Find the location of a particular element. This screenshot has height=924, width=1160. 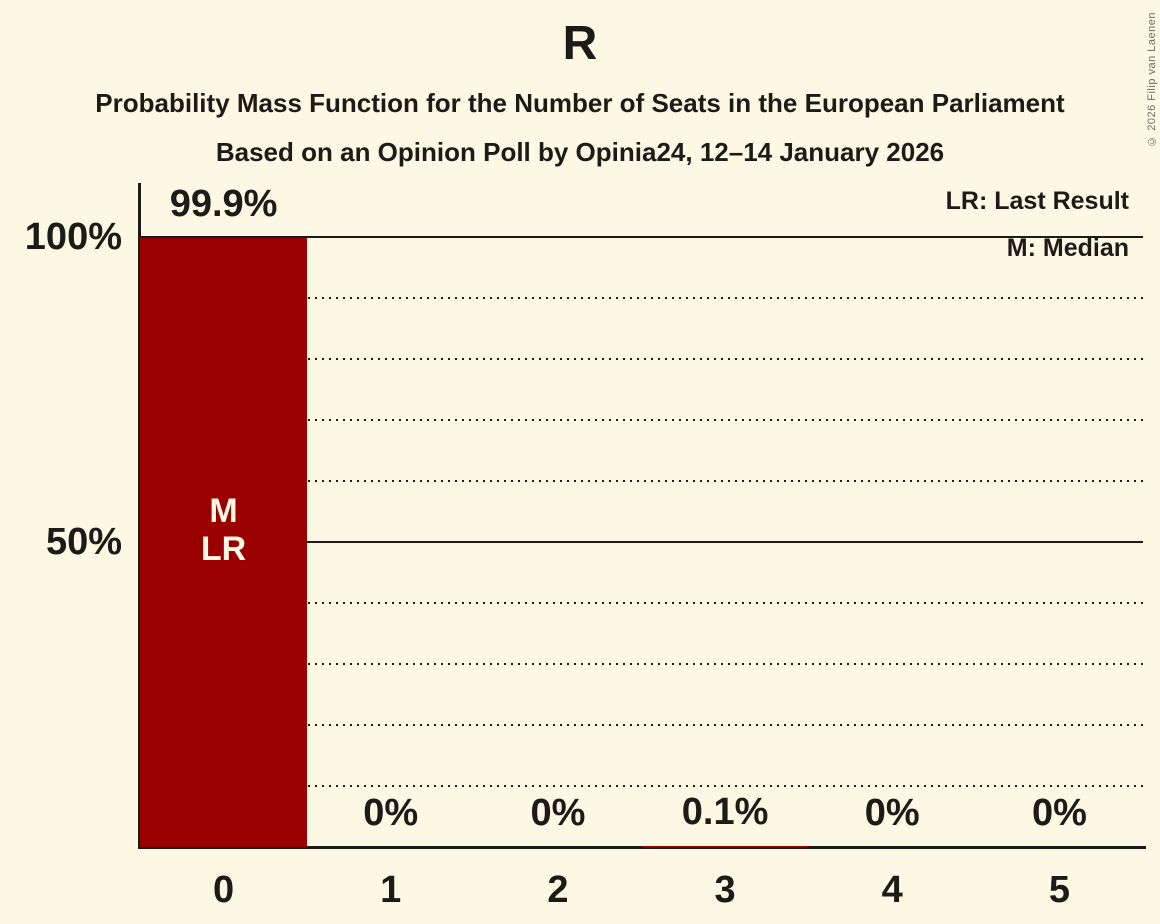

x-axis-line is located at coordinates (642, 847).